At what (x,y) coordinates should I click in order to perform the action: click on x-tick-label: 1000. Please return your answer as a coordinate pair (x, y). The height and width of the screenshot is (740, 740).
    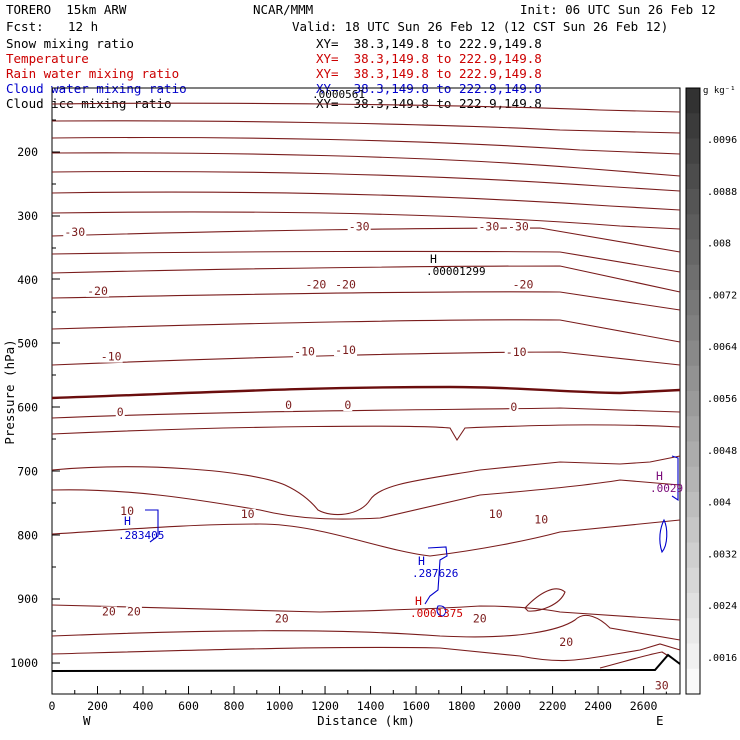
    Looking at the image, I should click on (280, 706).